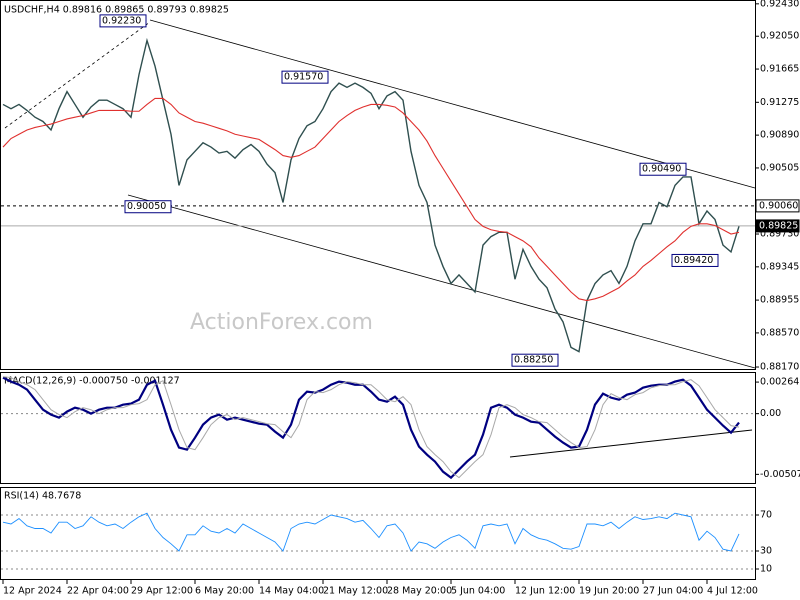 The width and height of the screenshot is (800, 600). Describe the element at coordinates (779, 234) in the screenshot. I see `y-tick-label: 0.89730` at that location.